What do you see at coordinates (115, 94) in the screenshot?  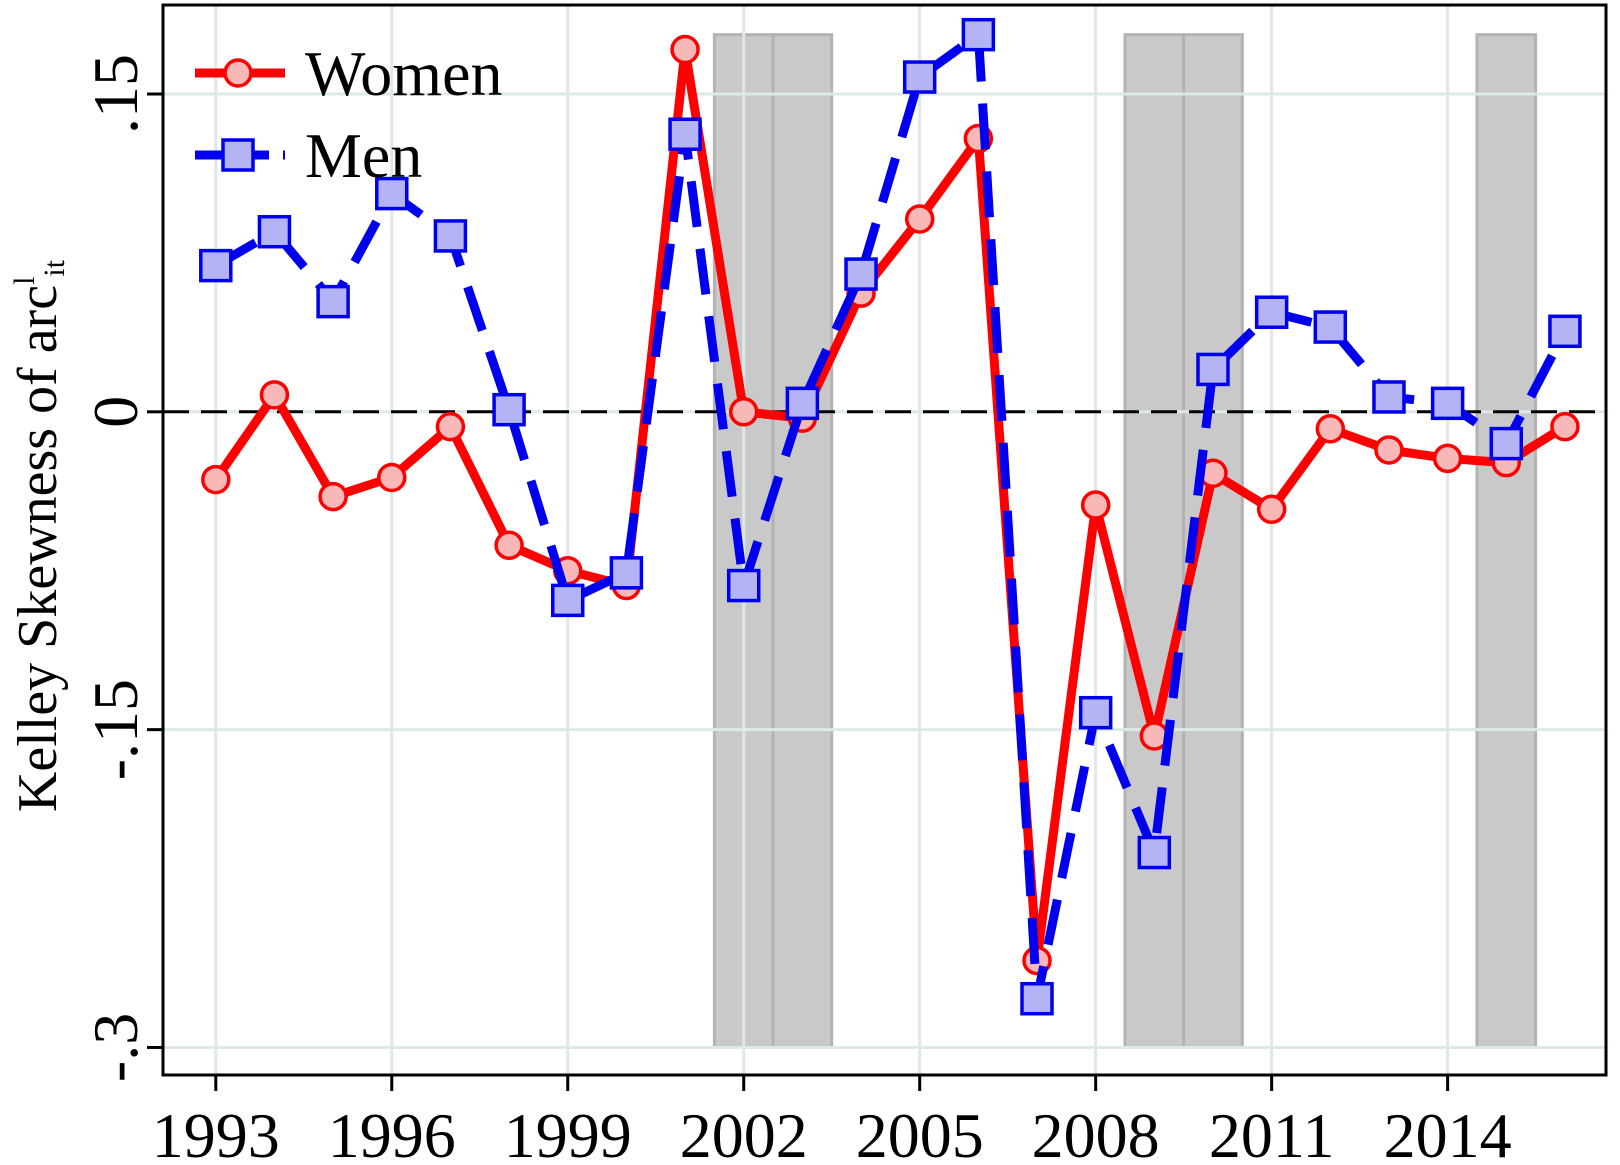 I see `y-tick-label: .15` at bounding box center [115, 94].